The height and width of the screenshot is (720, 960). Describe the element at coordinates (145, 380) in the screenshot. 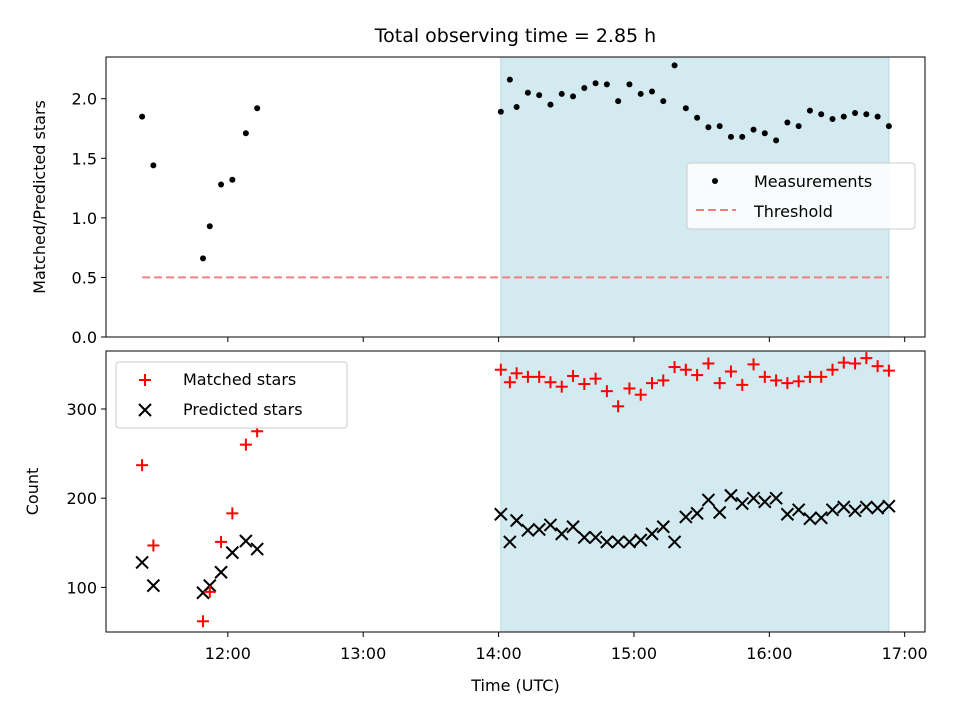

I see `legend-marker-matched` at that location.